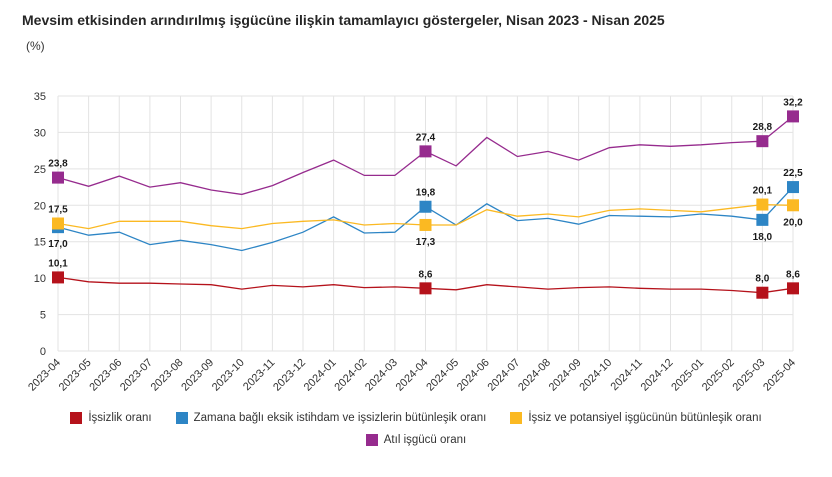 The width and height of the screenshot is (832, 477). What do you see at coordinates (40, 170) in the screenshot?
I see `y-tick-label: 25` at bounding box center [40, 170].